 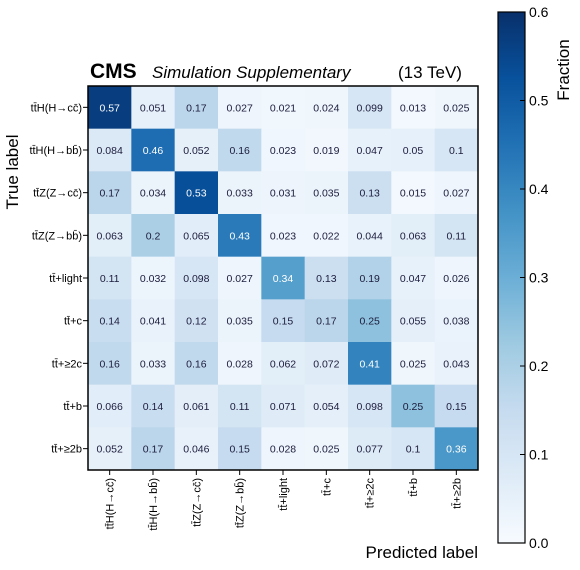 What do you see at coordinates (284, 494) in the screenshot?
I see `x-tick-label-4: tt̄+light` at bounding box center [284, 494].